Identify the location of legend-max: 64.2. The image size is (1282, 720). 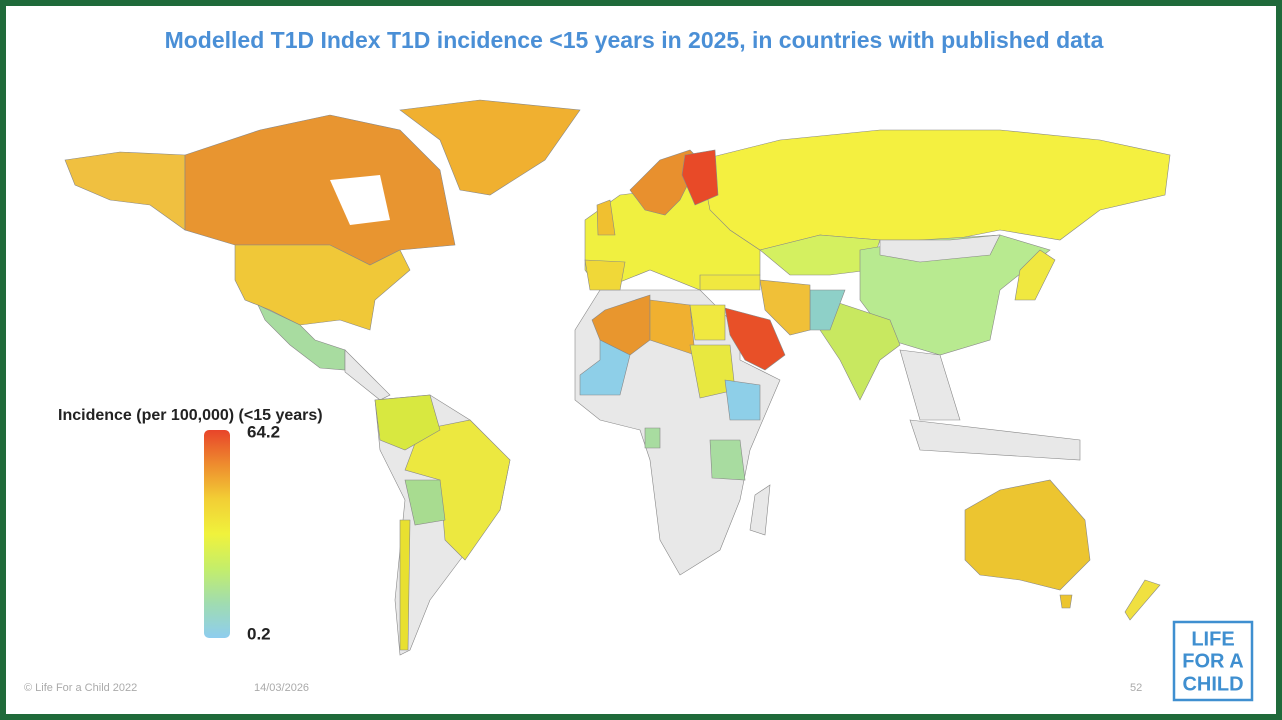
(263, 431).